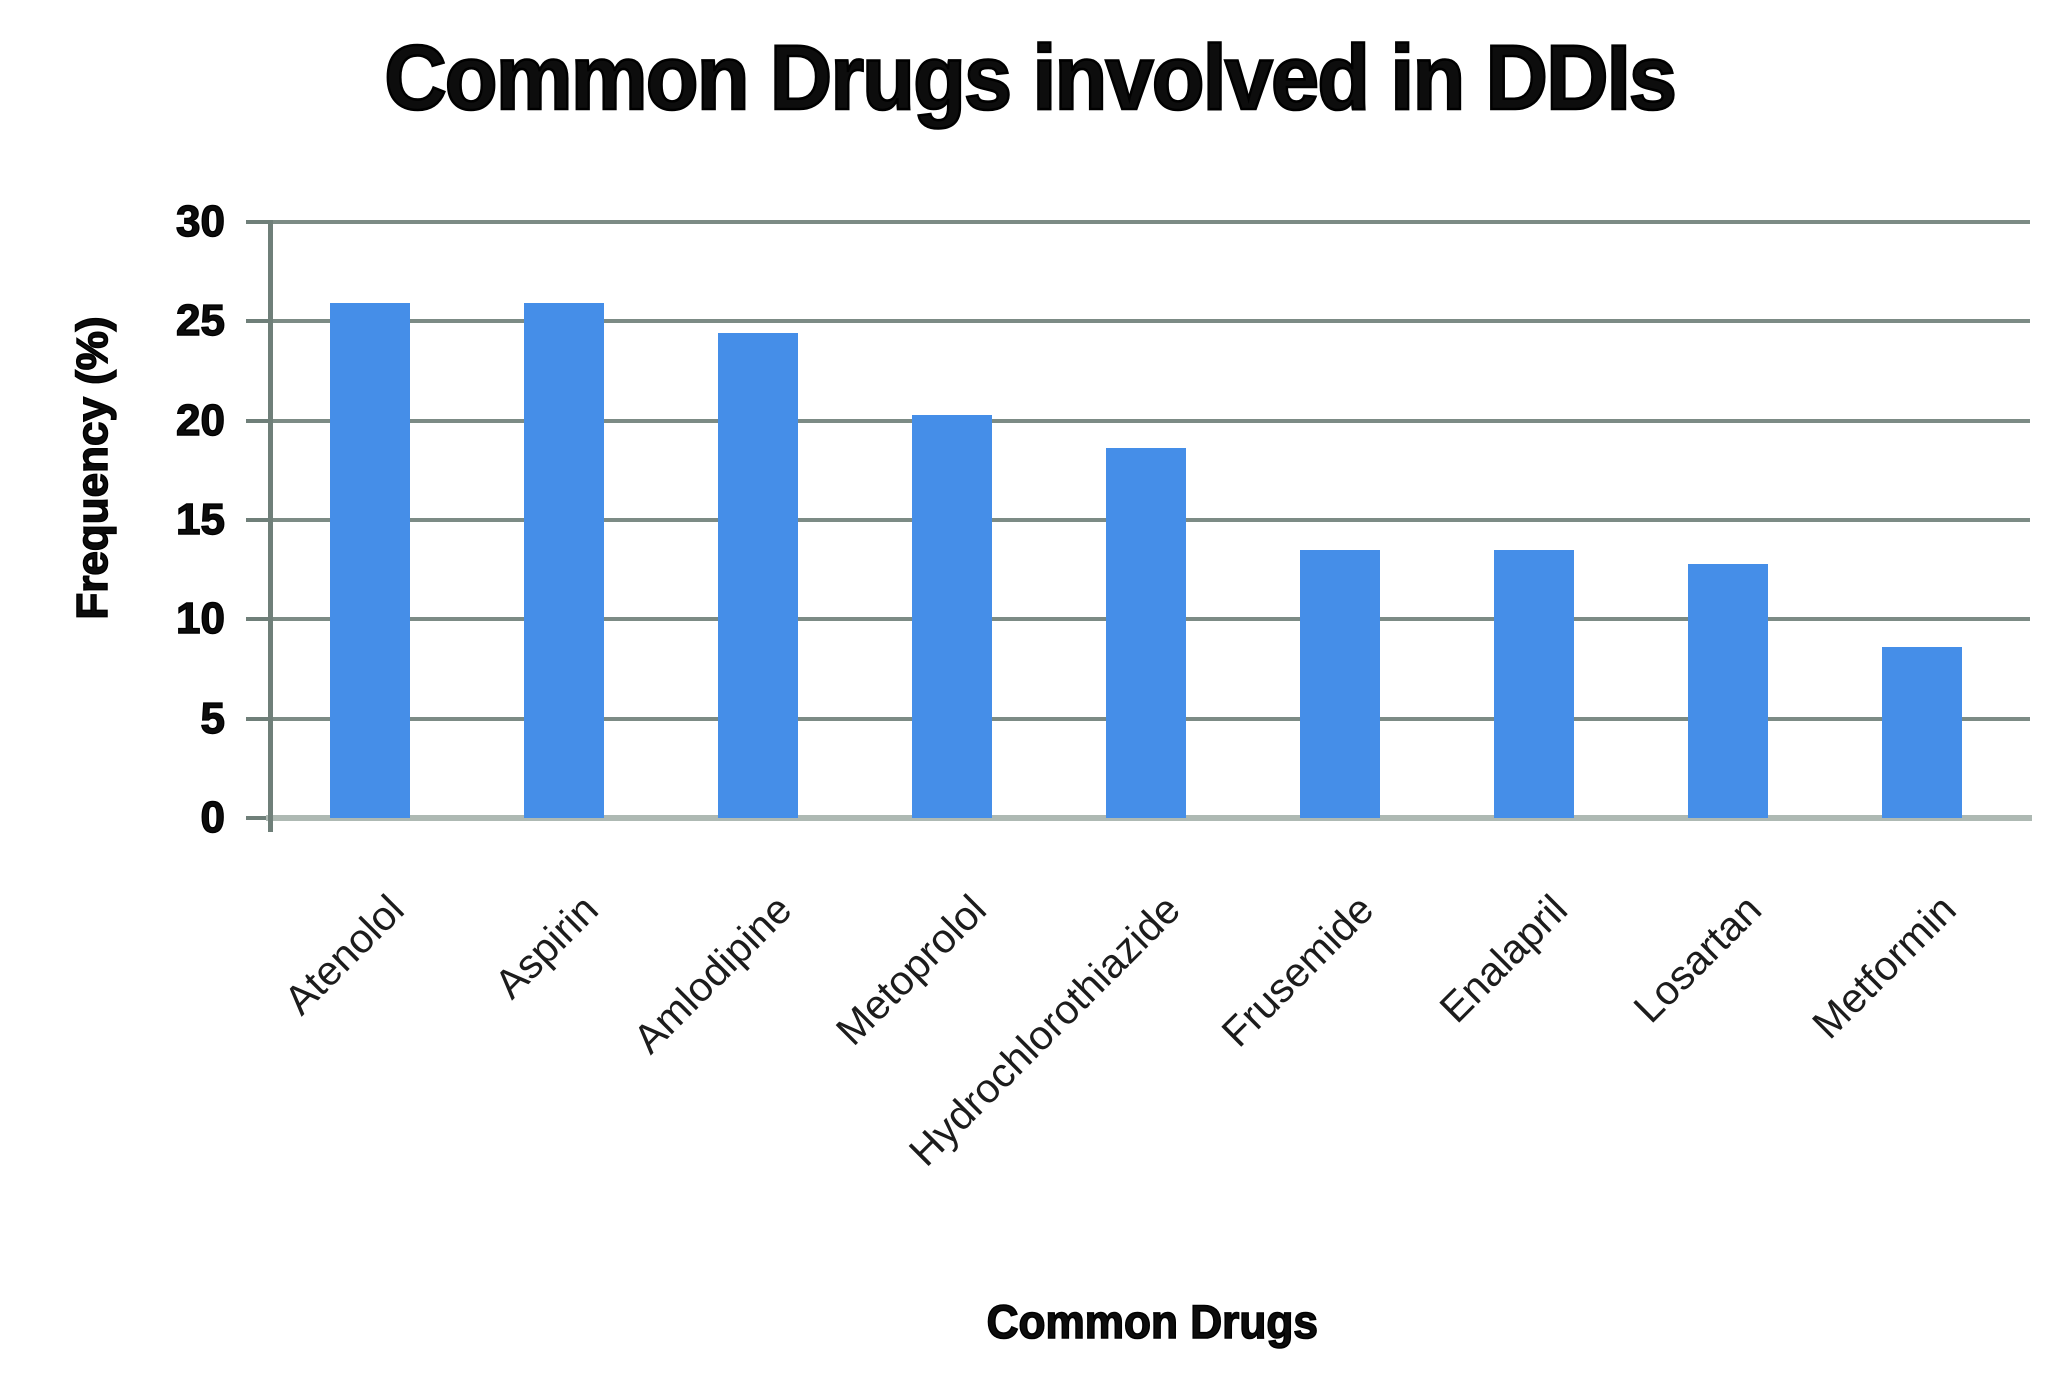  Describe the element at coordinates (213, 817) in the screenshot. I see `y-tick-label: 0` at that location.